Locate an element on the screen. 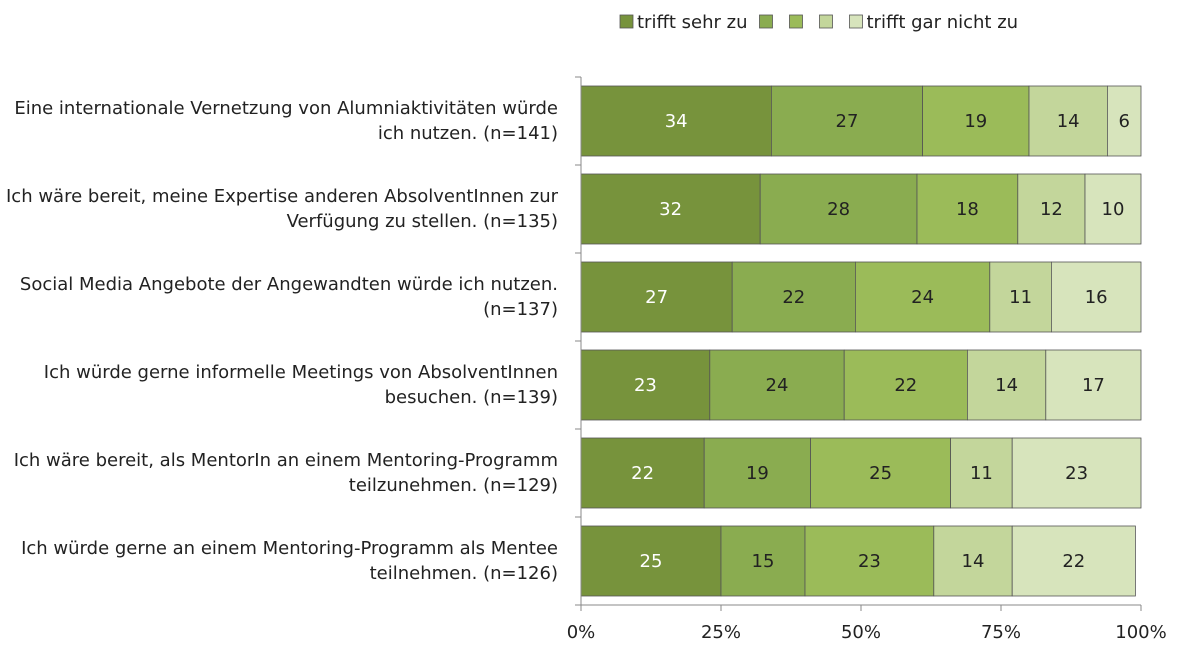 This screenshot has height=645, width=1180. value-label: 6 is located at coordinates (1123, 121).